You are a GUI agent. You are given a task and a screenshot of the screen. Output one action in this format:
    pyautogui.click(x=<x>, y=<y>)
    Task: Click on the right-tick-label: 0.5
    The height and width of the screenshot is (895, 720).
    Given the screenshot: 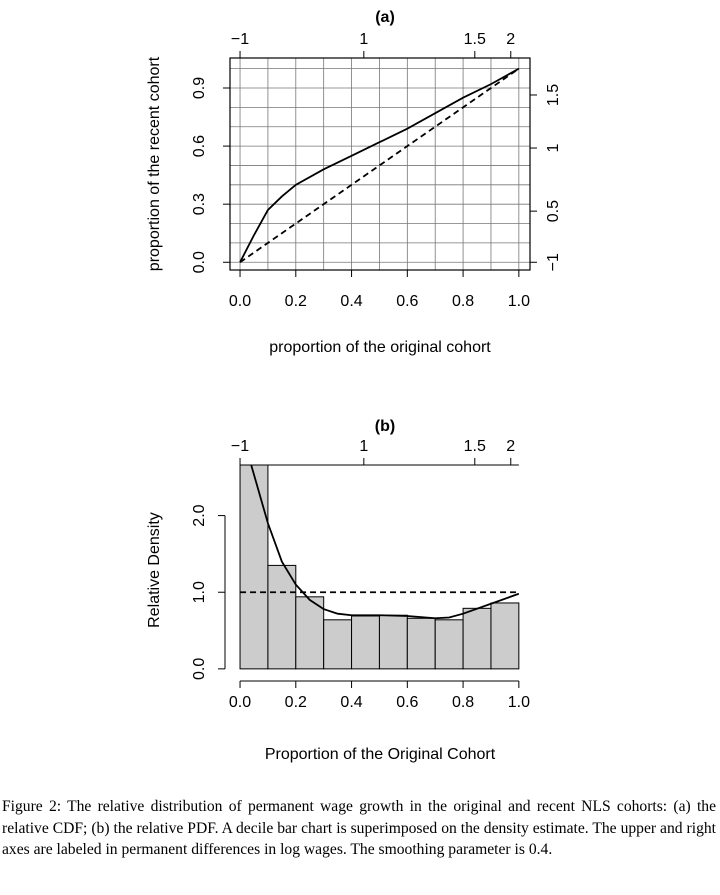 What is the action you would take?
    pyautogui.click(x=553, y=211)
    